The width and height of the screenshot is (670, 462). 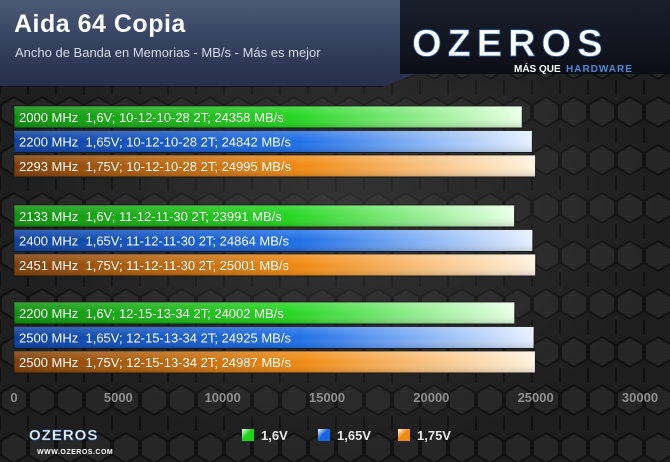 I want to click on logo-panel, so click(x=535, y=37).